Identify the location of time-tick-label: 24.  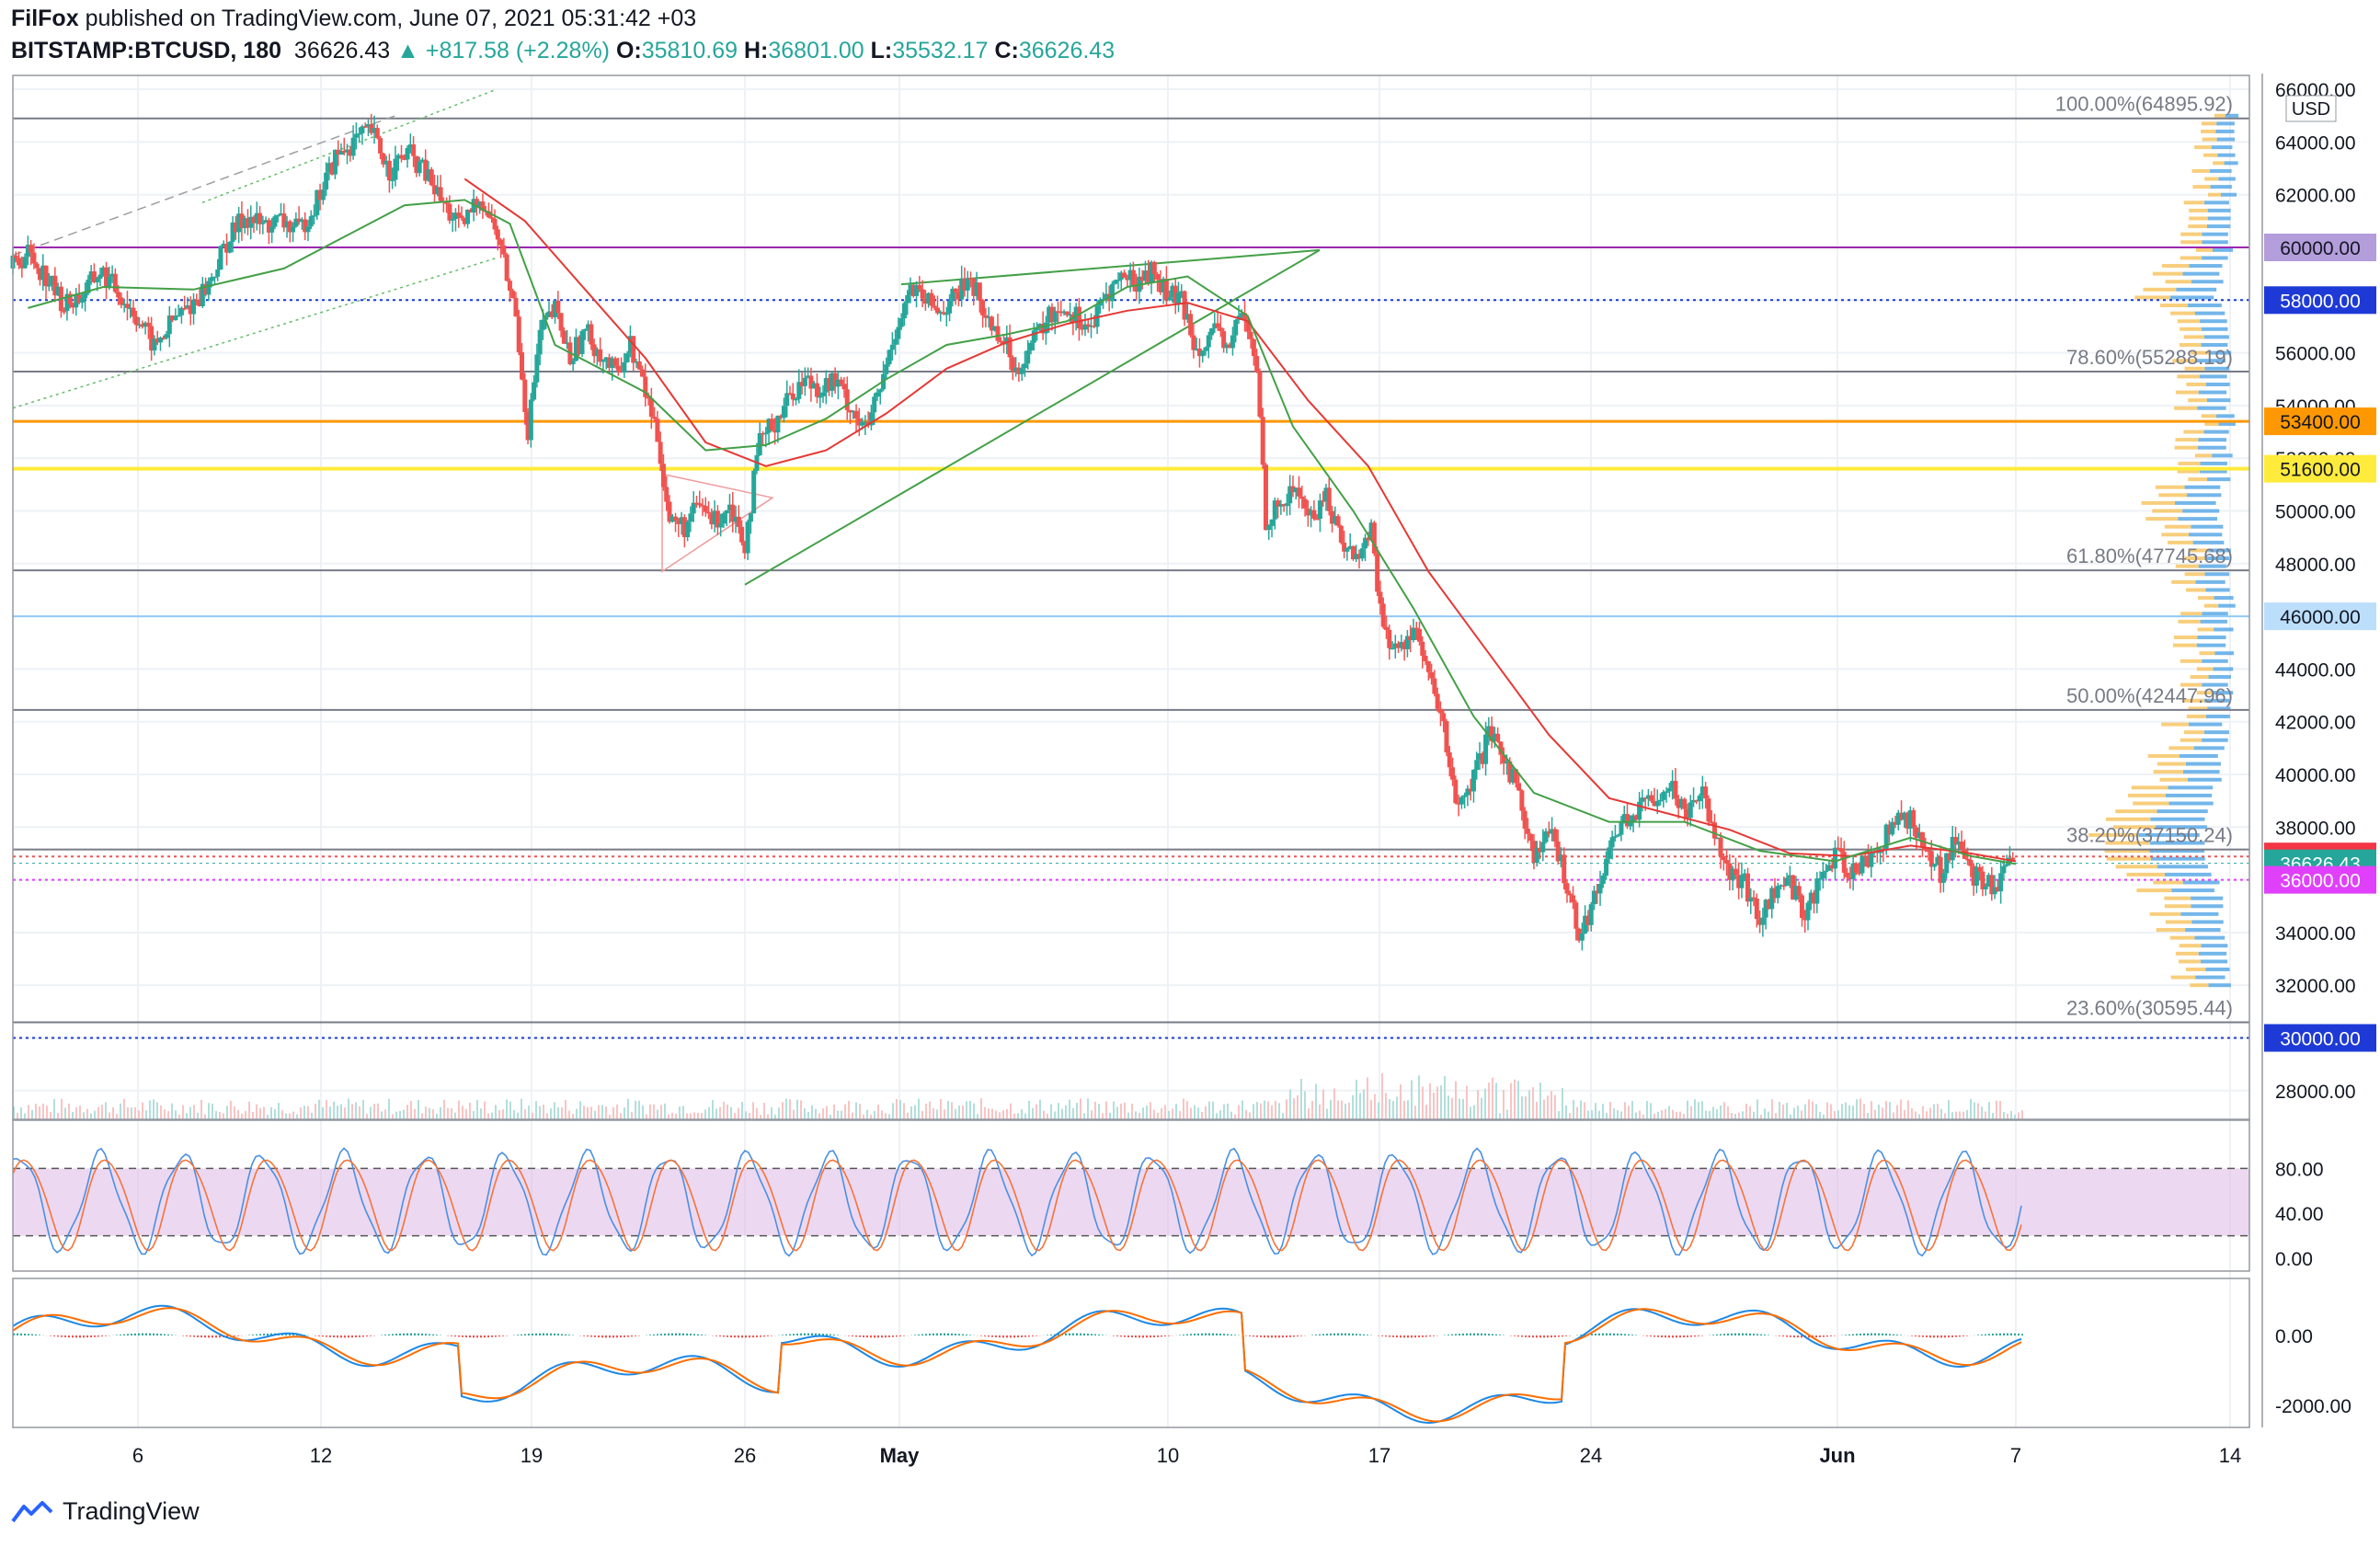
(1591, 1455).